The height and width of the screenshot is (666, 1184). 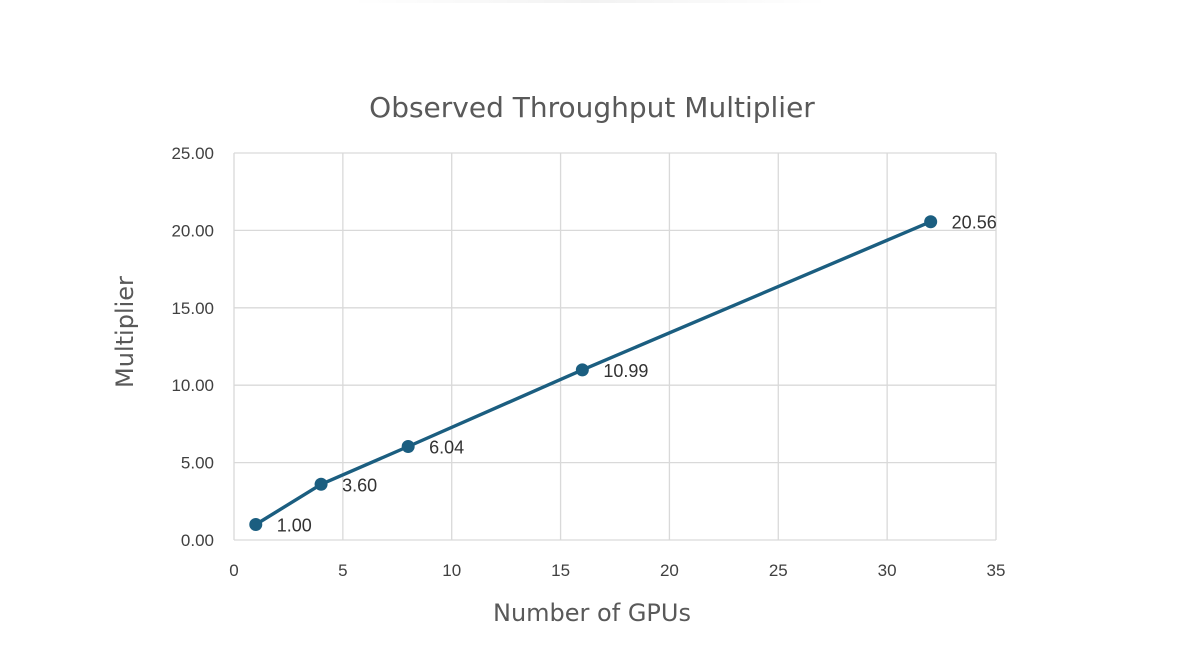 What do you see at coordinates (125, 332) in the screenshot?
I see `y-axis-title: Multiplier` at bounding box center [125, 332].